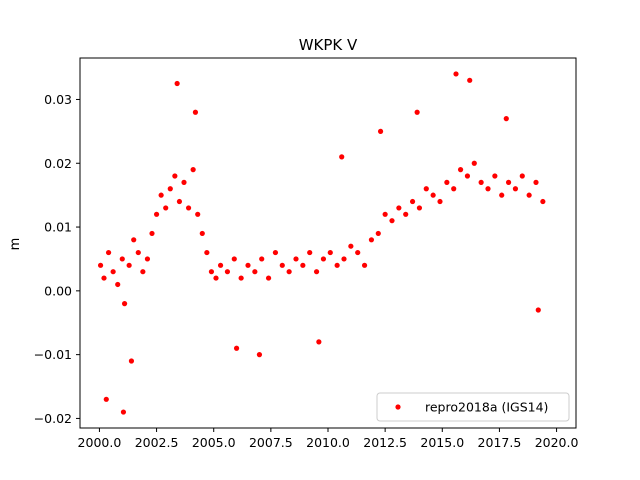  Describe the element at coordinates (271, 442) in the screenshot. I see `x-tick-label: 2007.5` at that location.